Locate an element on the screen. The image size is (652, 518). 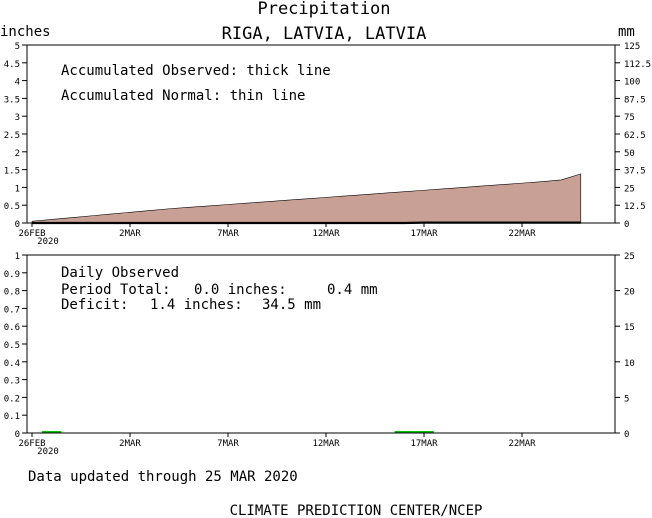
daily-x-tick-label: 7MAR is located at coordinates (228, 444).